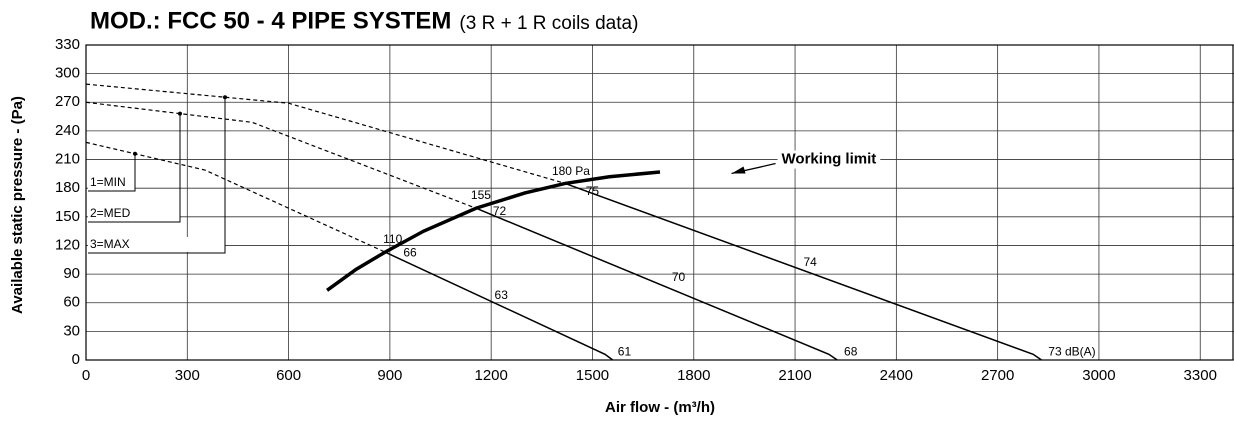 The width and height of the screenshot is (1234, 422). I want to click on x-tick-label: 1500, so click(592, 375).